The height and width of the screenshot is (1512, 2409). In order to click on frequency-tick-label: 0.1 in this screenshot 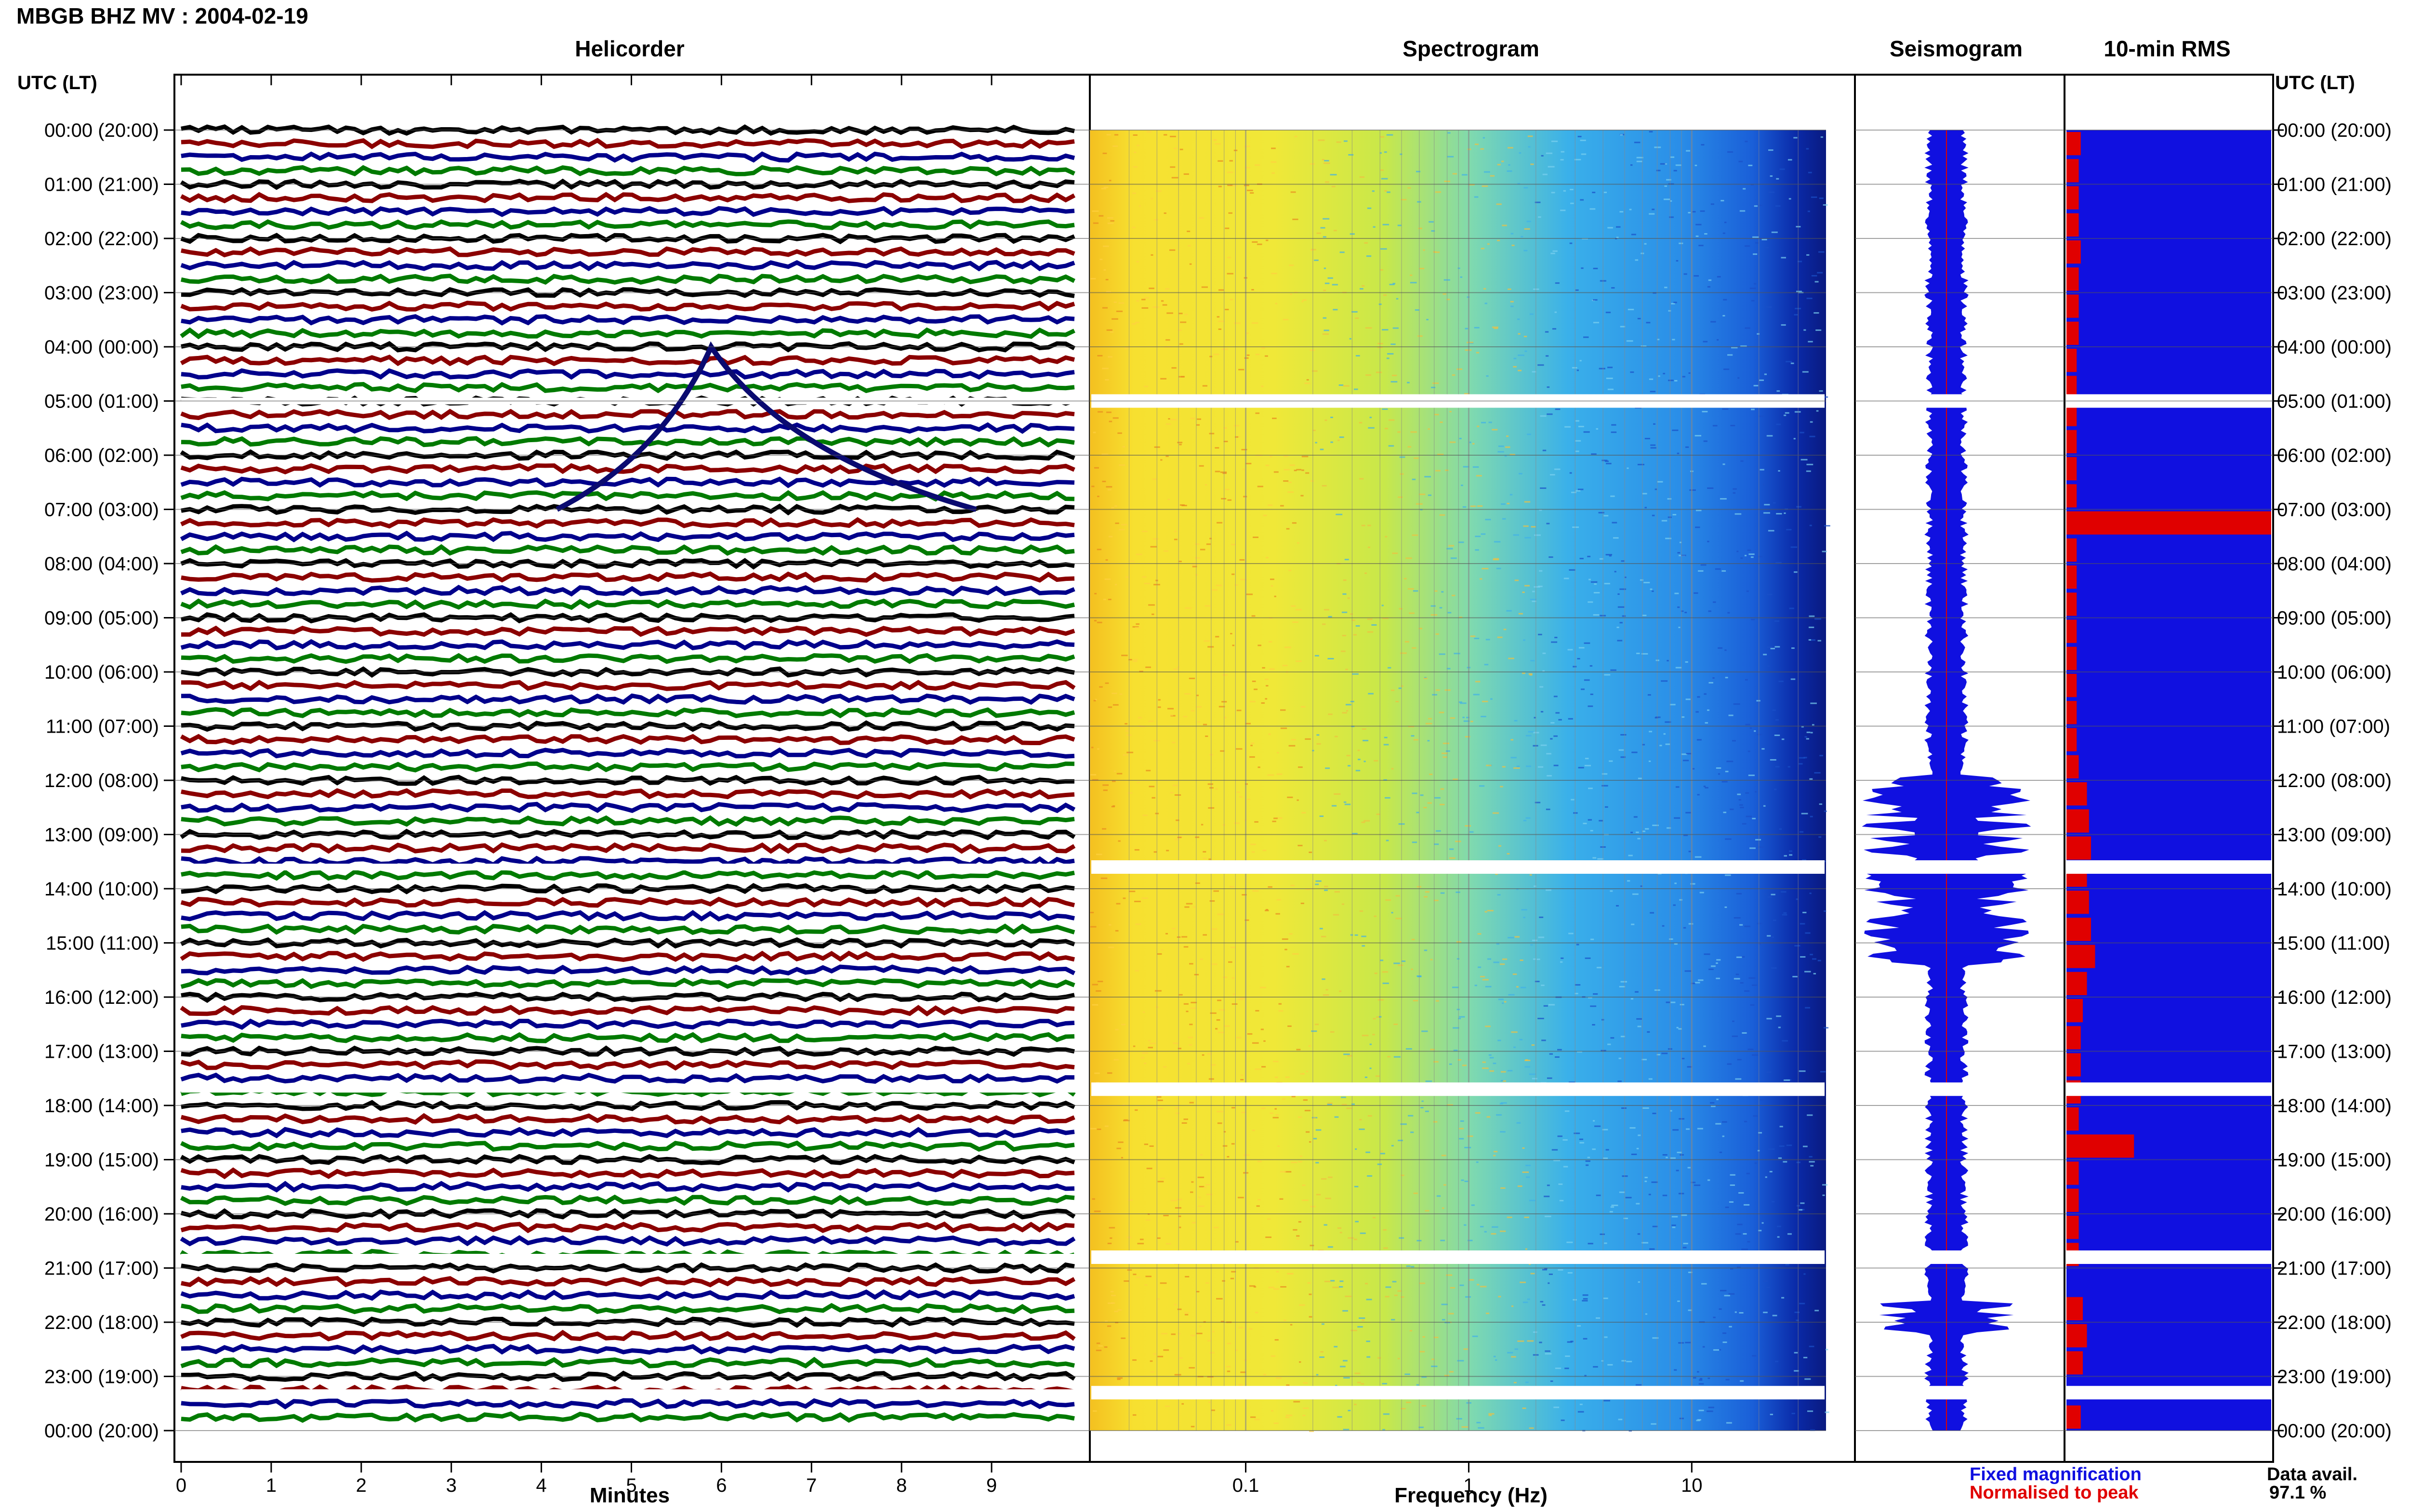, I will do `click(1245, 1485)`.